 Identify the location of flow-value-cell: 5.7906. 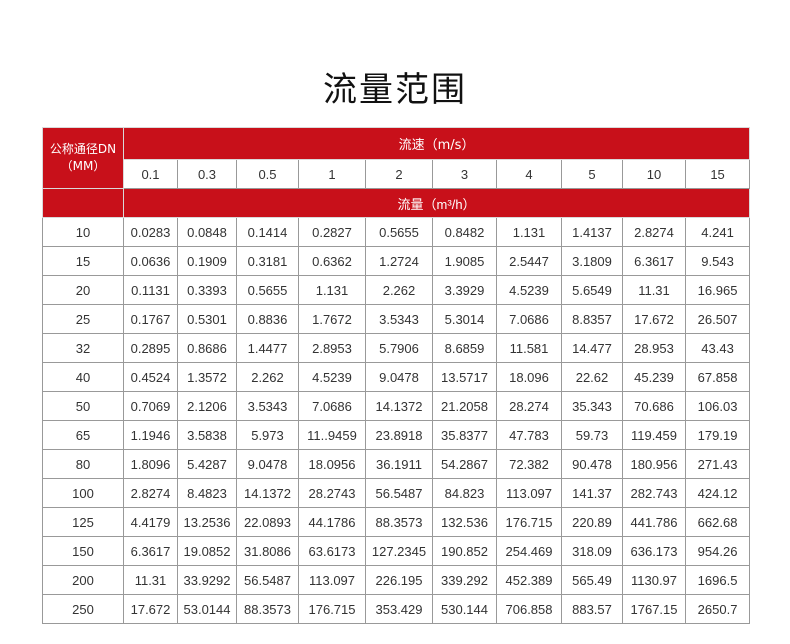
(399, 348).